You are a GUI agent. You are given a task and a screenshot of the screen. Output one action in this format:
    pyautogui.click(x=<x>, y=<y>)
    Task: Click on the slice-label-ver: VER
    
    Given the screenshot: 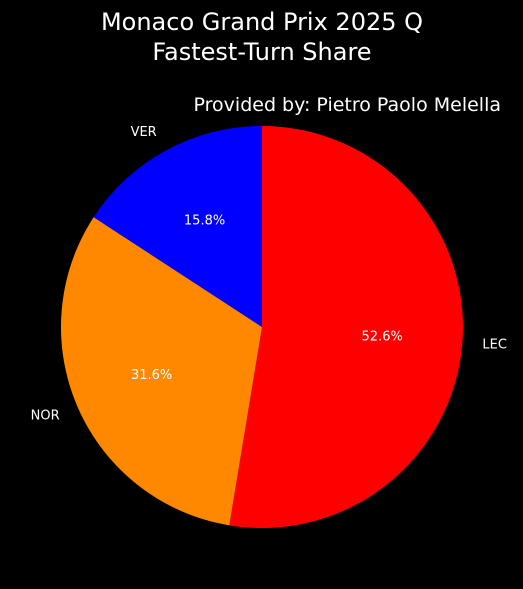 What is the action you would take?
    pyautogui.click(x=144, y=132)
    